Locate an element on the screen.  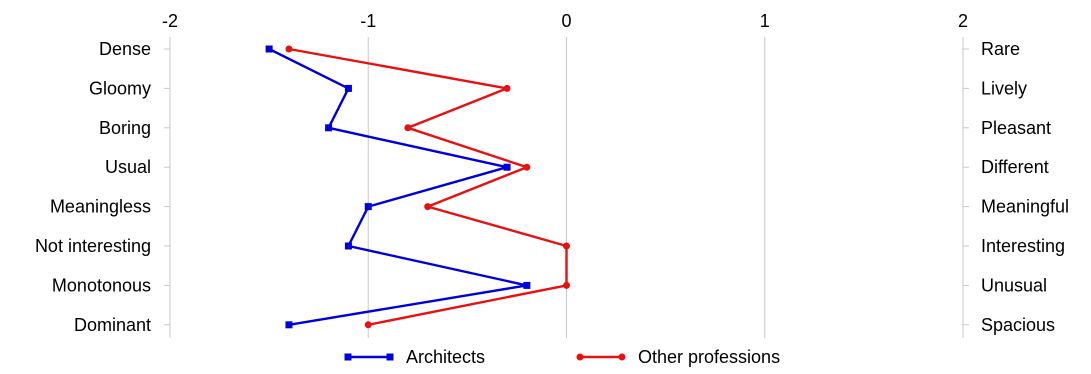
x-tick-label: 1 is located at coordinates (765, 21).